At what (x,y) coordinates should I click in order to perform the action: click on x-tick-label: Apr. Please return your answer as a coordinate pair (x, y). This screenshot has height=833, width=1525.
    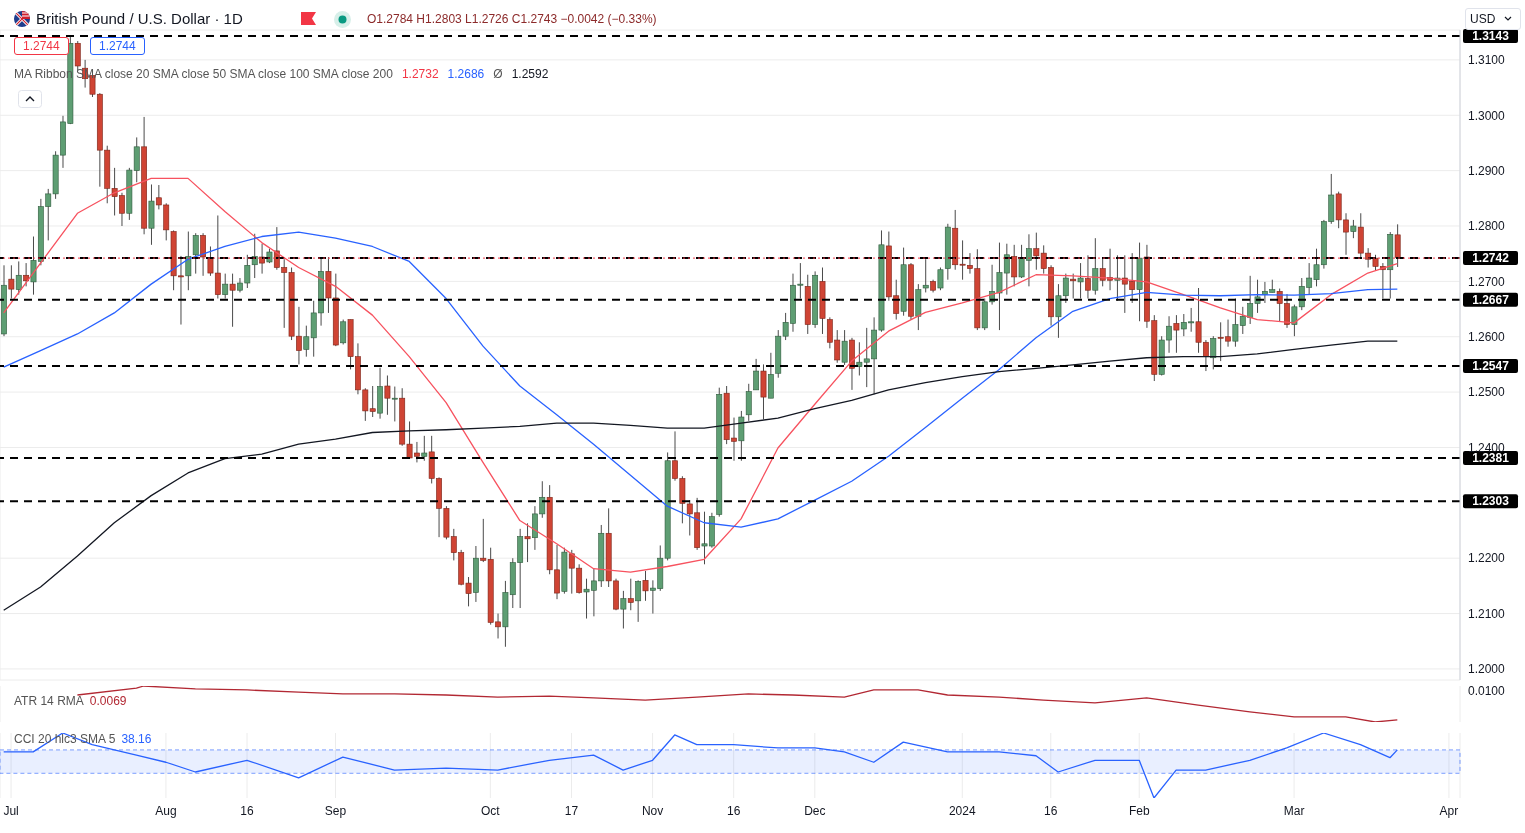
    Looking at the image, I should click on (1449, 810).